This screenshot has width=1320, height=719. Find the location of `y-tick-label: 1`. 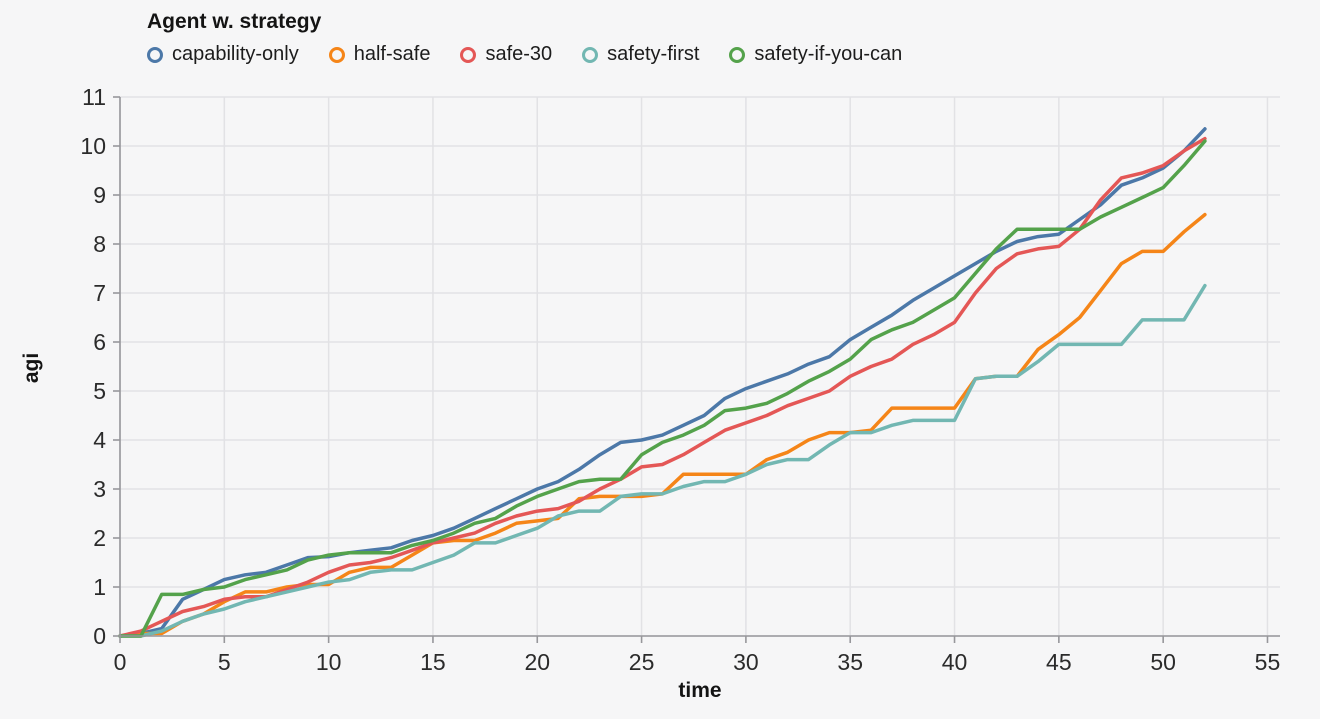

y-tick-label: 1 is located at coordinates (99, 587).